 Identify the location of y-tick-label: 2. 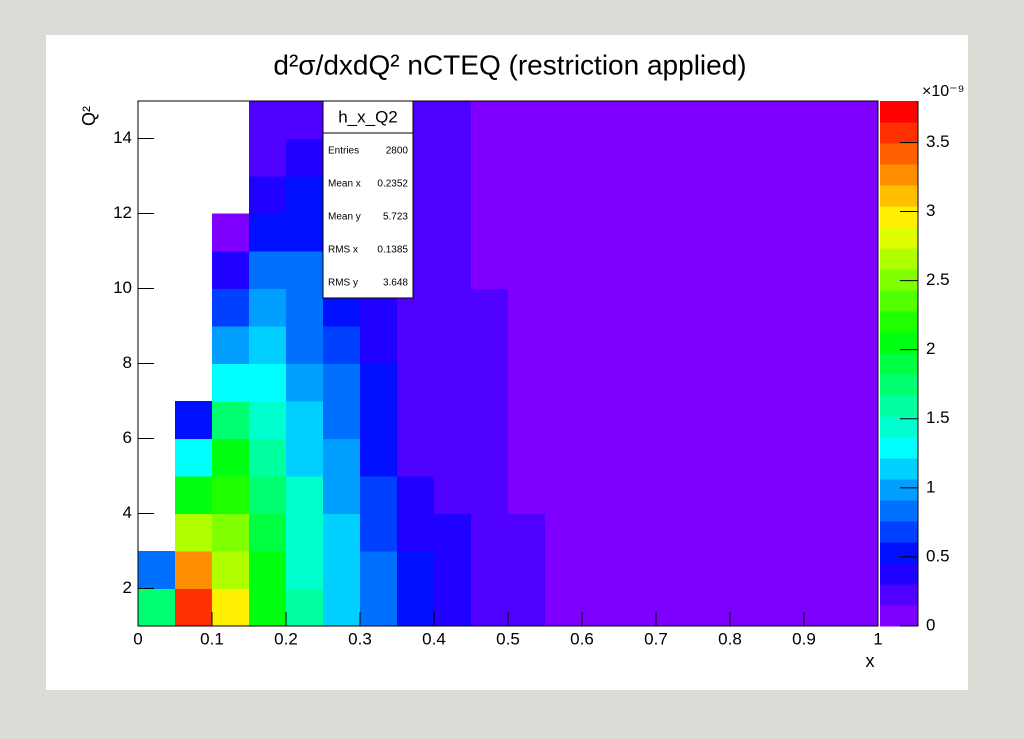
(127, 587).